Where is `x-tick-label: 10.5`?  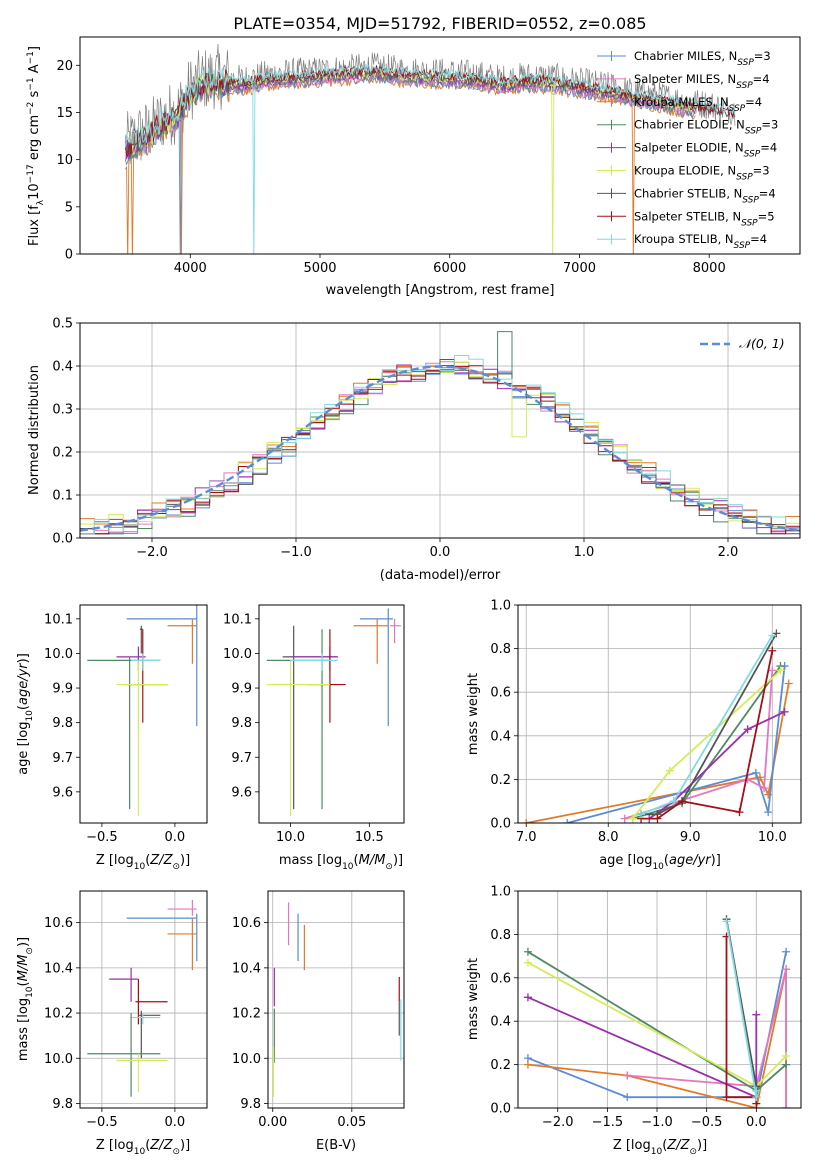 x-tick-label: 10.5 is located at coordinates (369, 837).